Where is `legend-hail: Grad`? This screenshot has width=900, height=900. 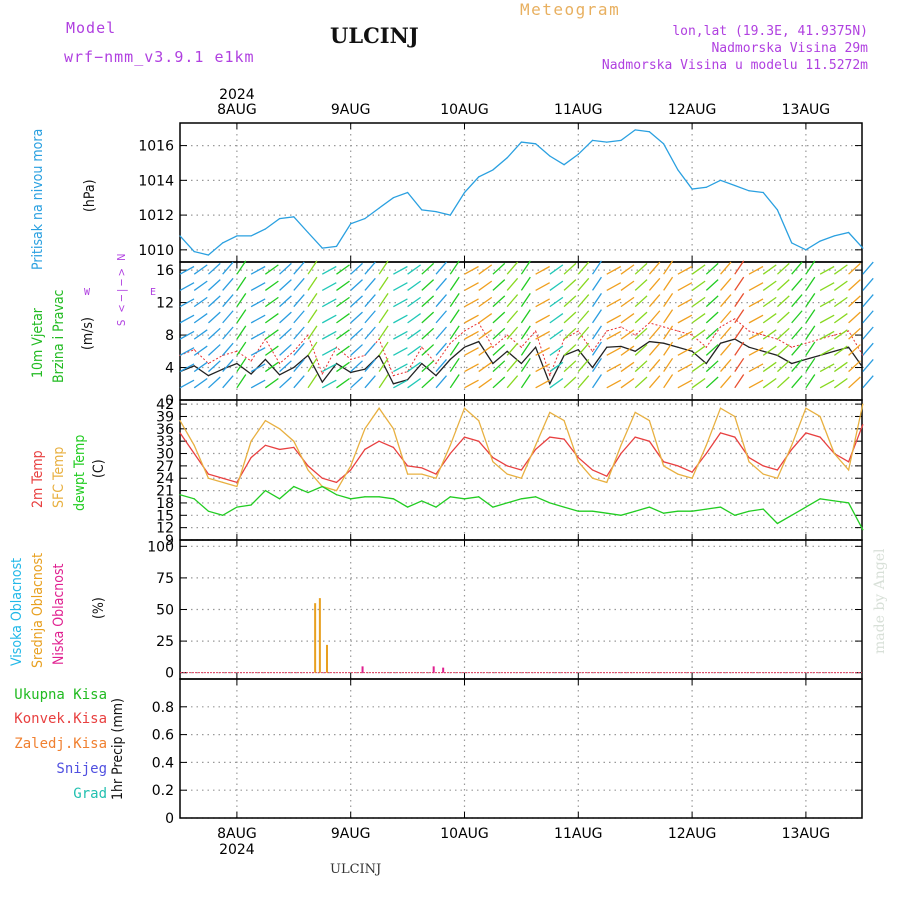 legend-hail: Grad is located at coordinates (90, 794).